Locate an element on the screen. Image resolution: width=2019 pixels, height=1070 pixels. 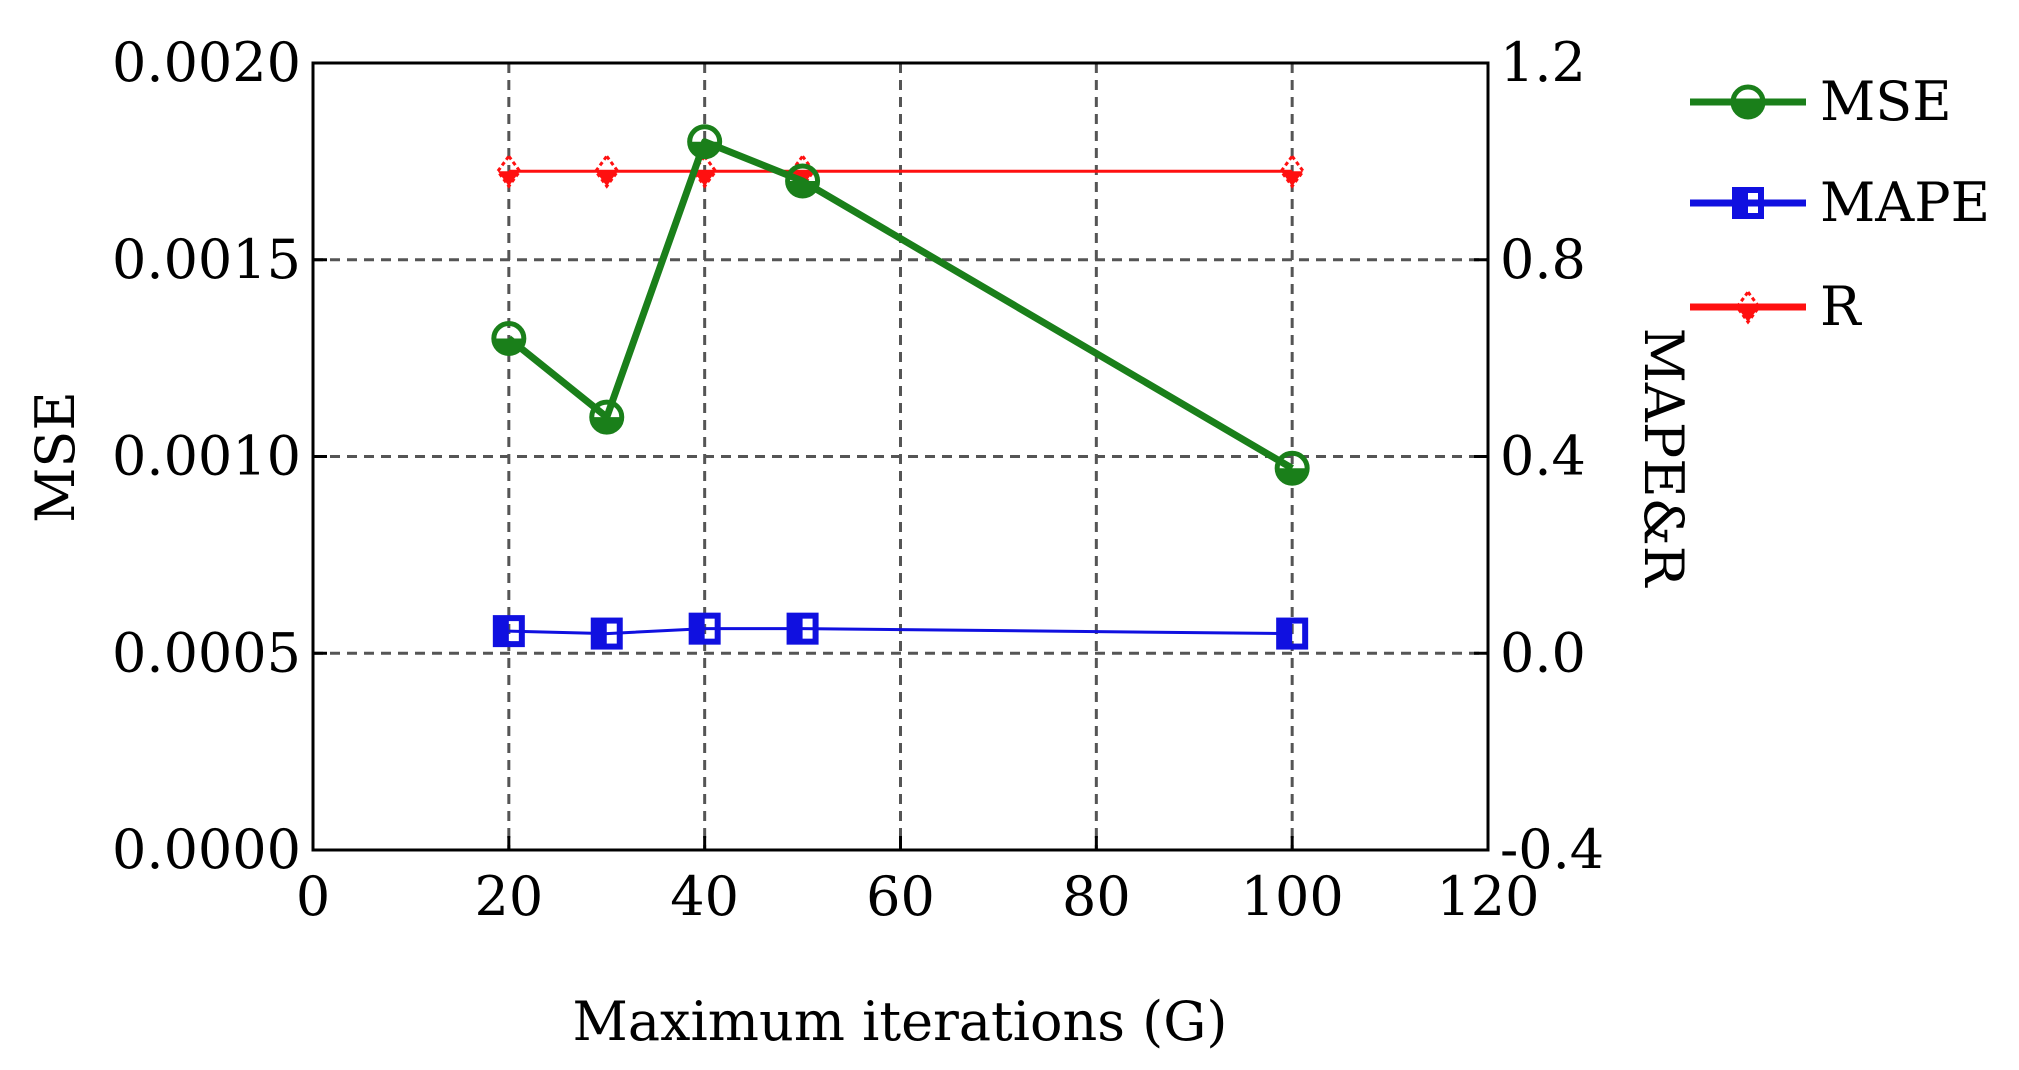
y-left-tick-label: 0.0000 is located at coordinates (206, 849).